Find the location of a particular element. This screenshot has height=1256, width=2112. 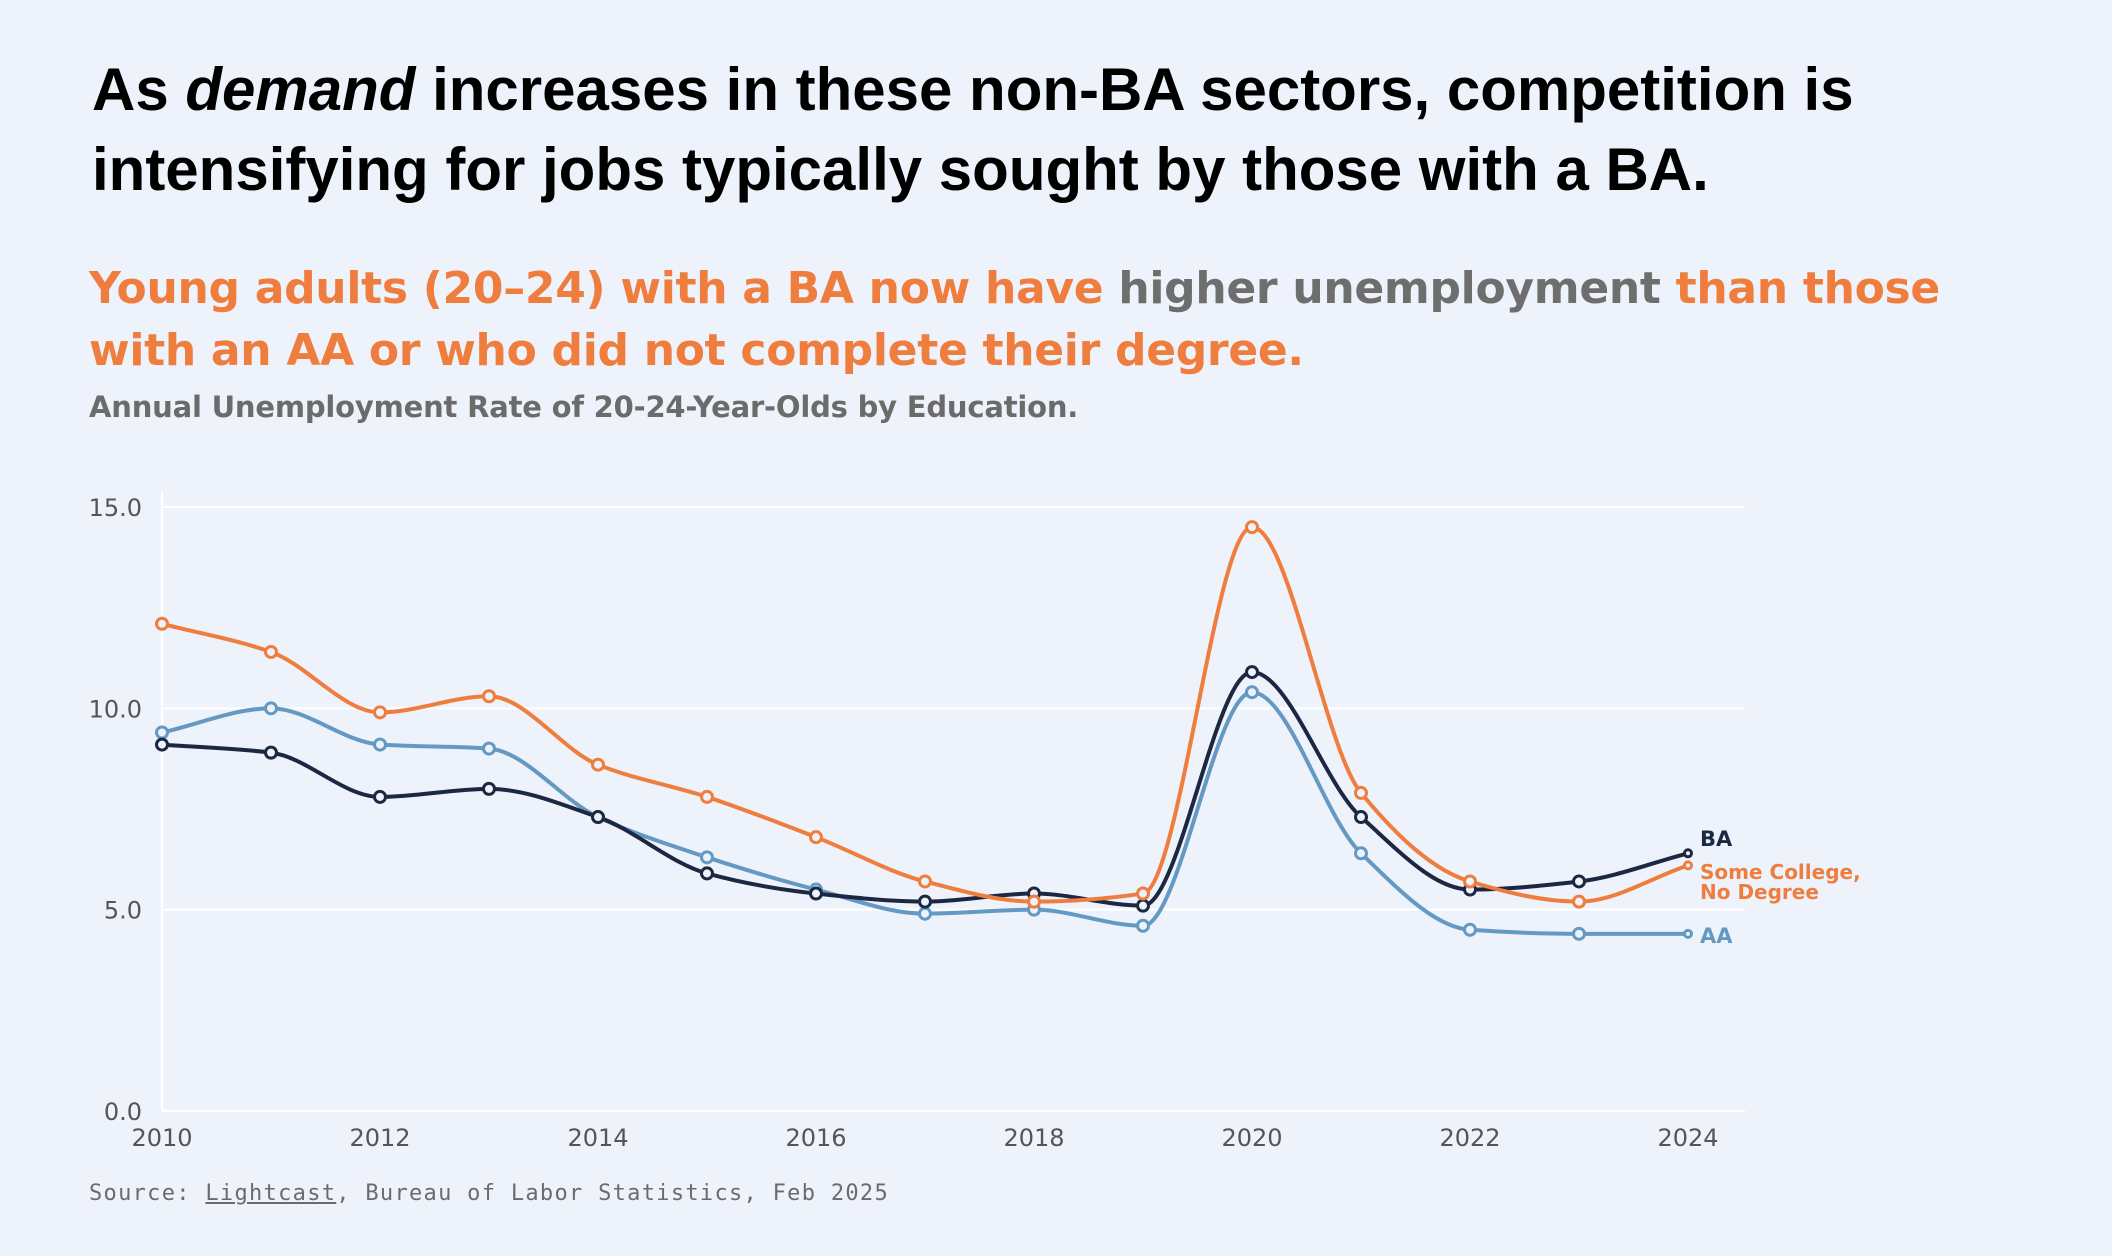

headline-text: As is located at coordinates (139, 89).